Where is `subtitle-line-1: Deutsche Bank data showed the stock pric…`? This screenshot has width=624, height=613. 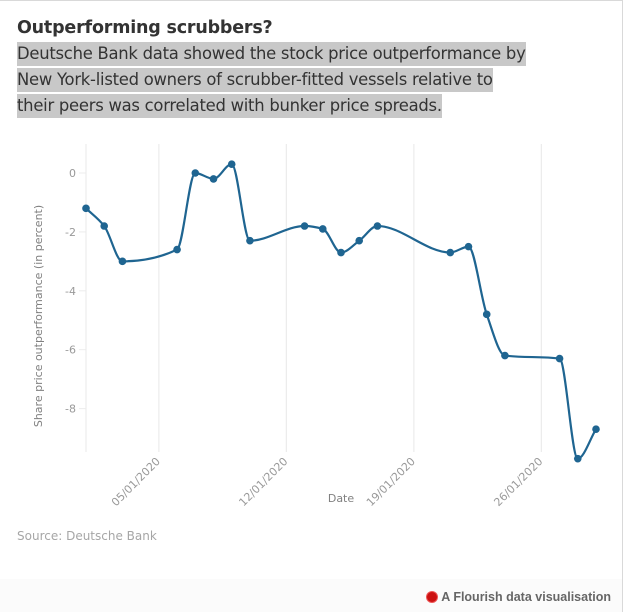
subtitle-line-1: Deutsche Bank data showed the stock pric… is located at coordinates (271, 54).